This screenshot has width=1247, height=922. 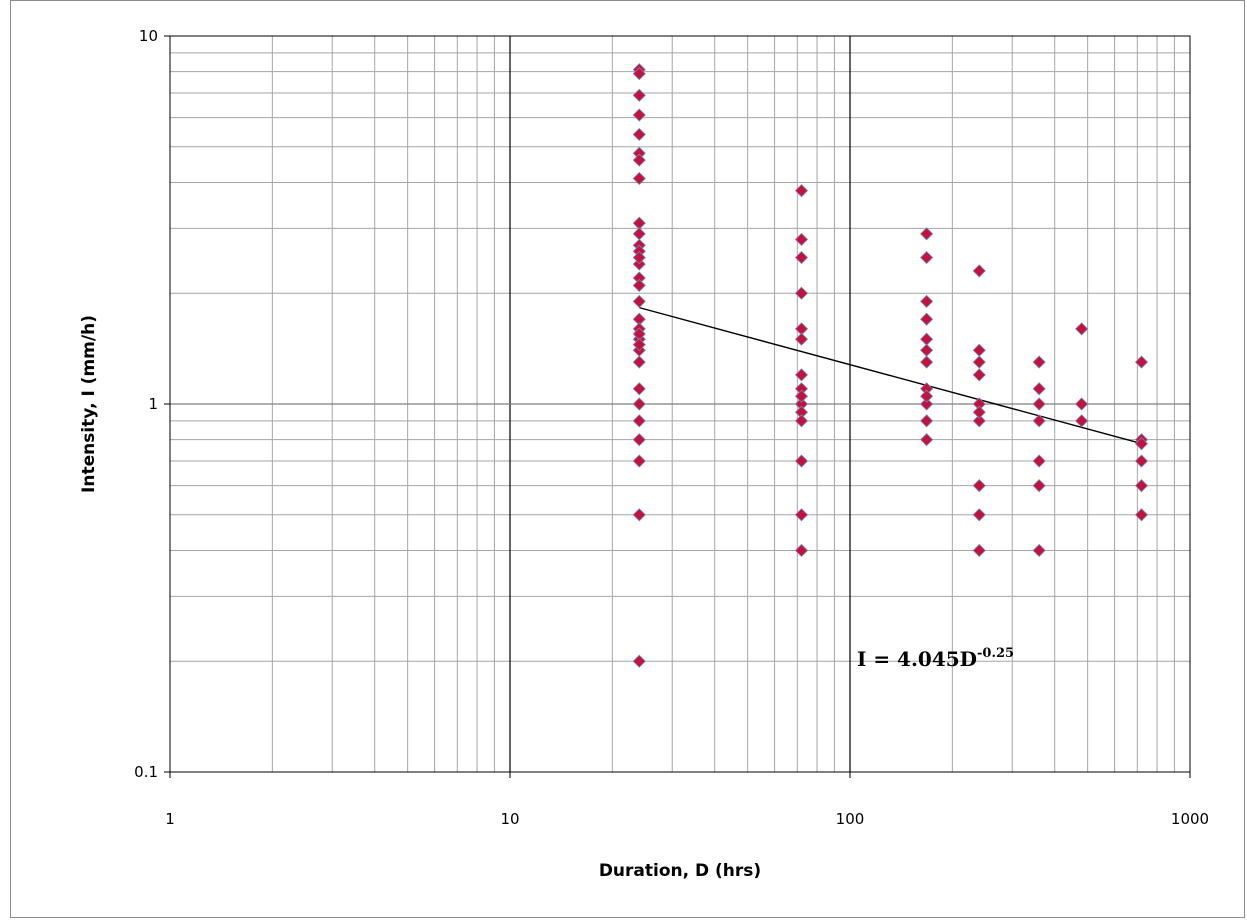 What do you see at coordinates (995, 653) in the screenshot?
I see `equation-exponent: -0.25` at bounding box center [995, 653].